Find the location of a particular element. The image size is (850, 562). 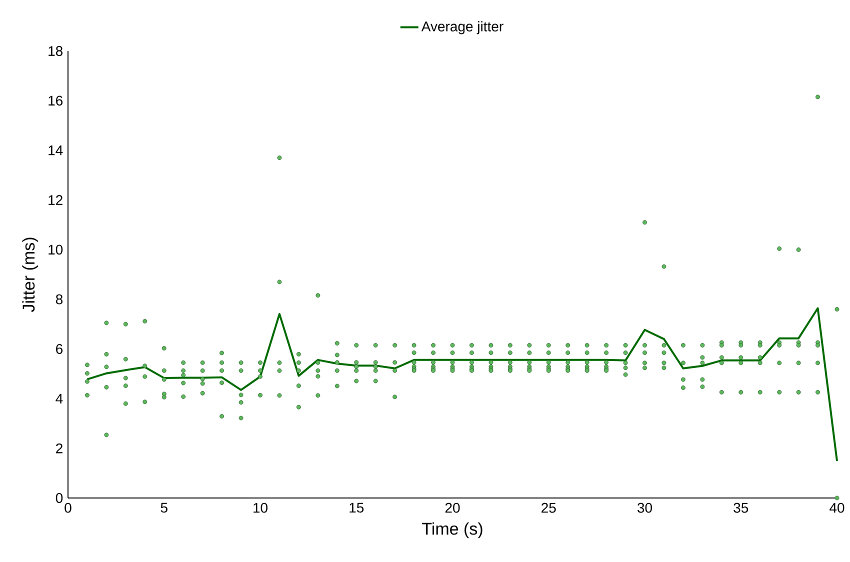

x-tick-label: 15 is located at coordinates (357, 507).